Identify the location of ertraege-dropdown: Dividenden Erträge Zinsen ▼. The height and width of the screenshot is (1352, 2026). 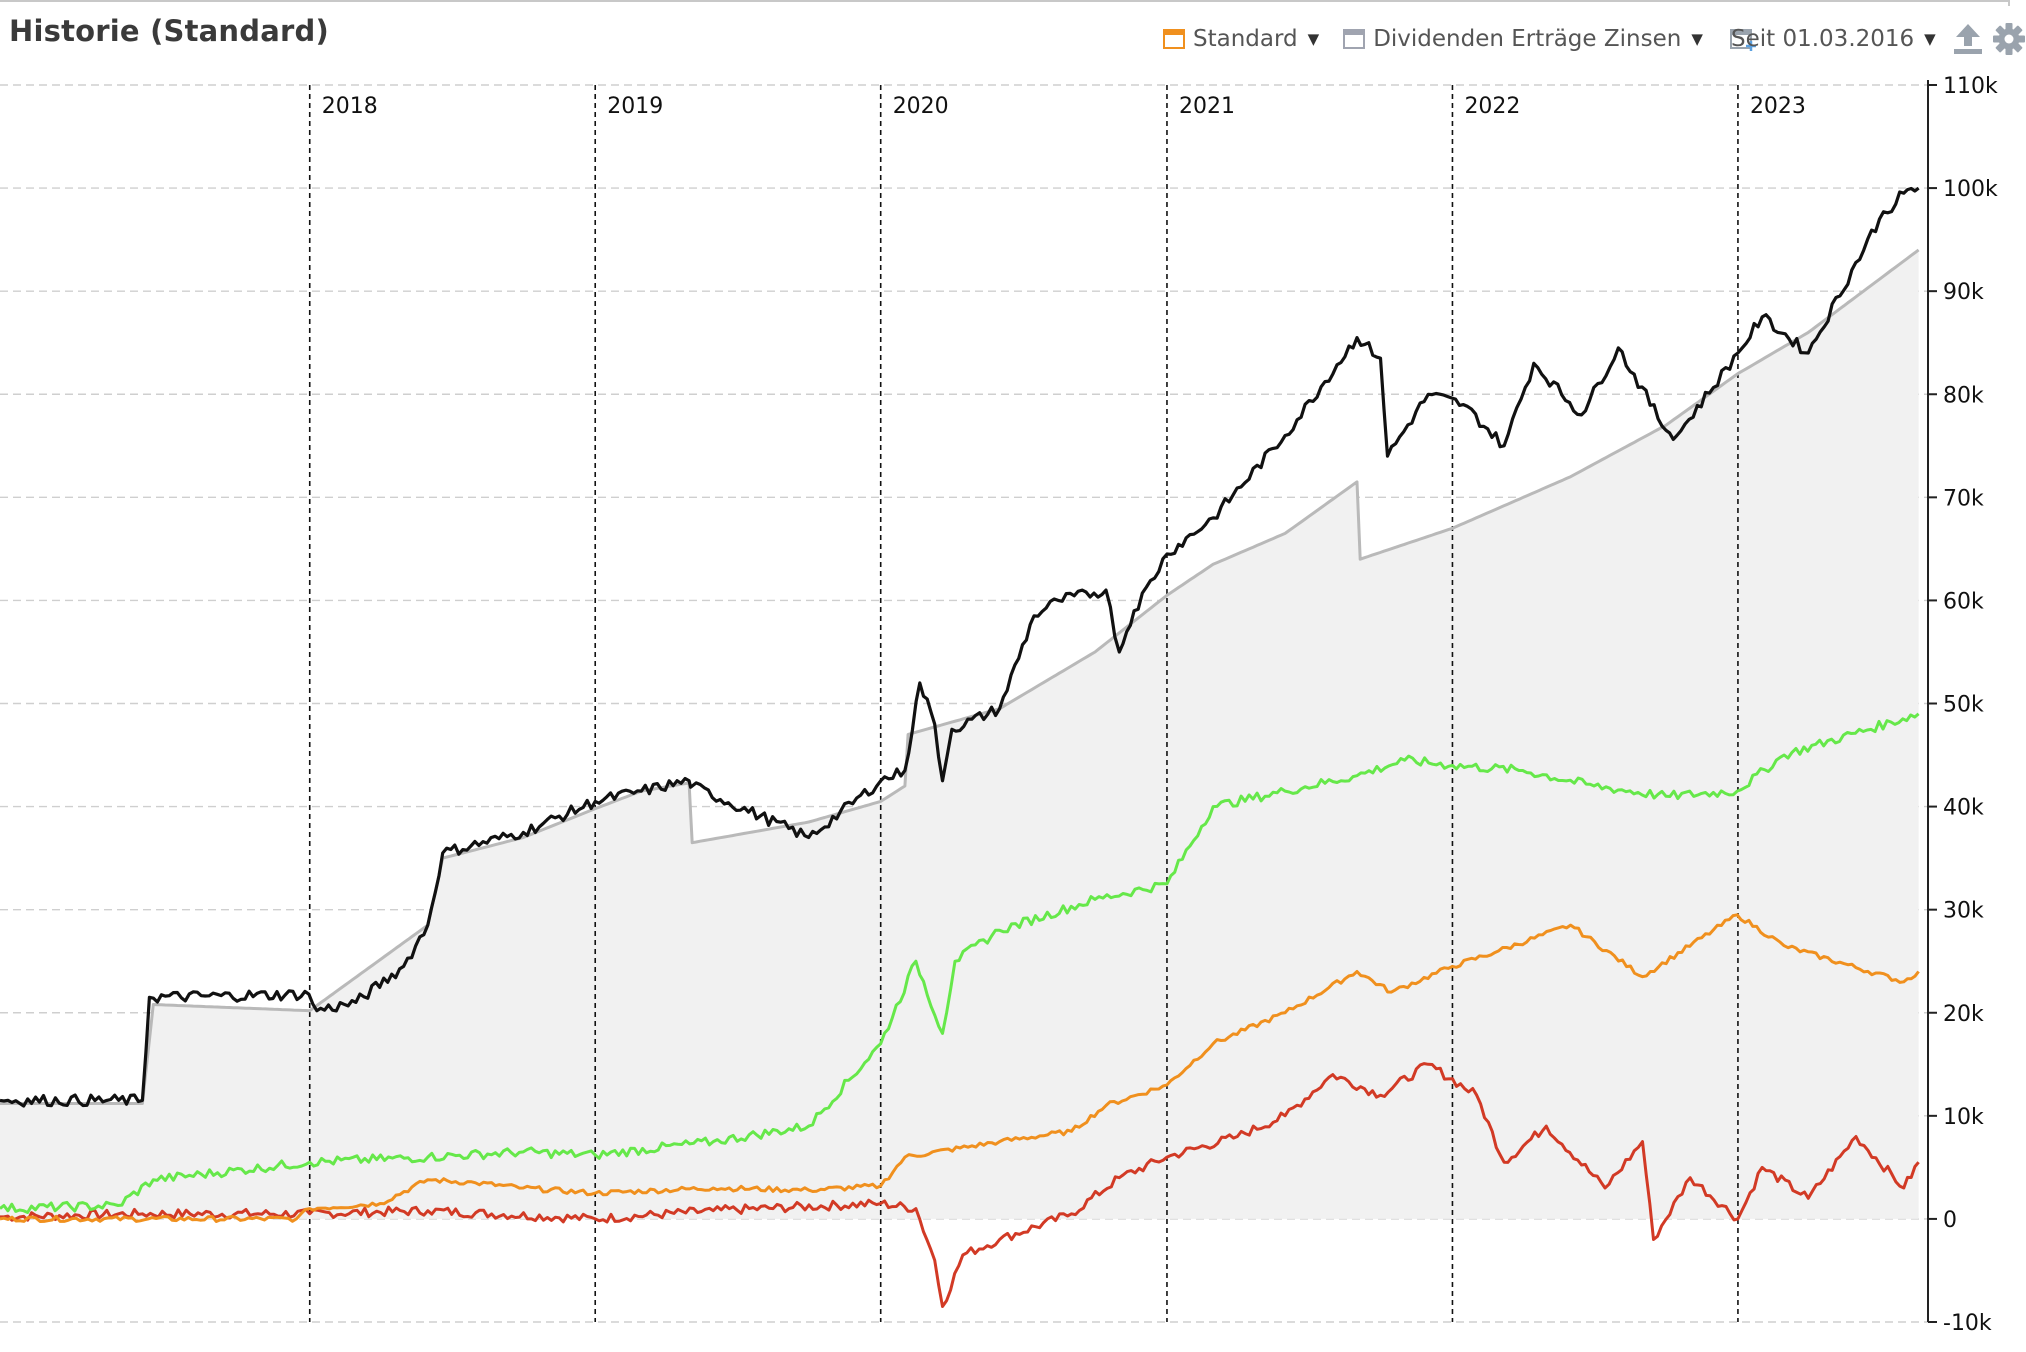
(1523, 39).